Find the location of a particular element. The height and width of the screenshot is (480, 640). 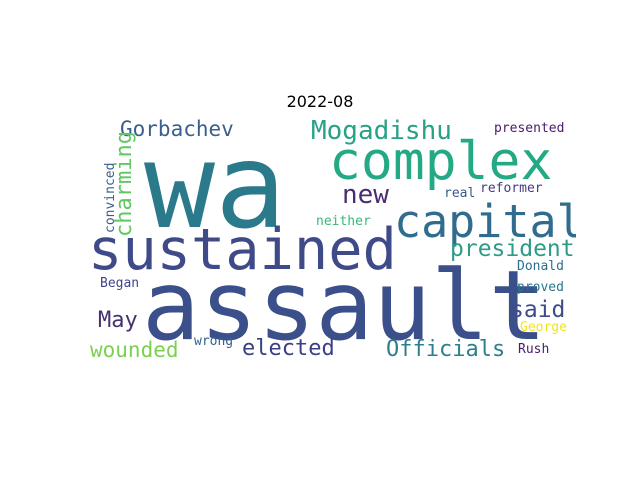

word-presented: presented is located at coordinates (529, 128).